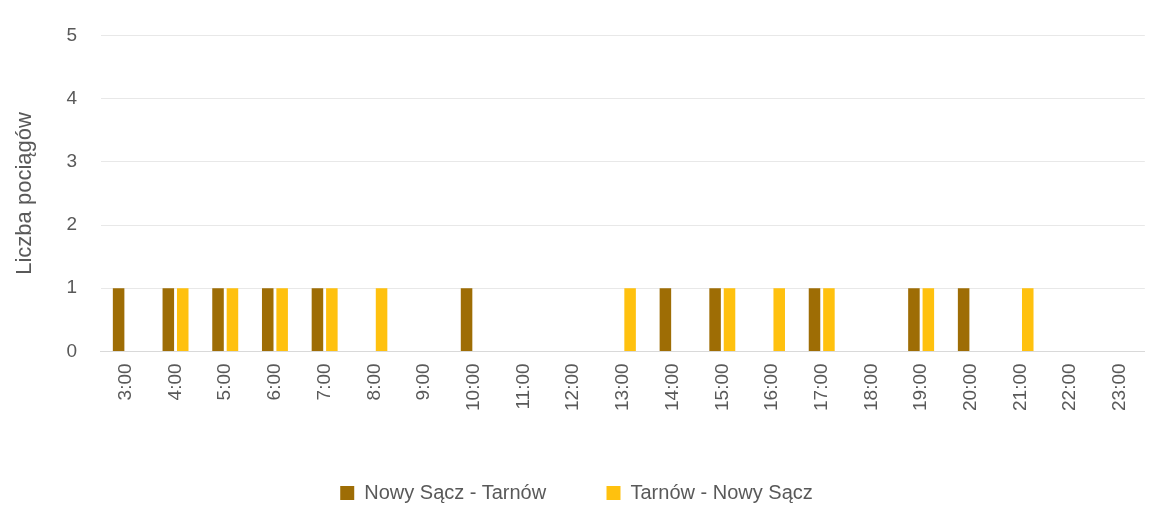 The height and width of the screenshot is (519, 1155). Describe the element at coordinates (71, 224) in the screenshot. I see `y-tick-label: 2` at that location.